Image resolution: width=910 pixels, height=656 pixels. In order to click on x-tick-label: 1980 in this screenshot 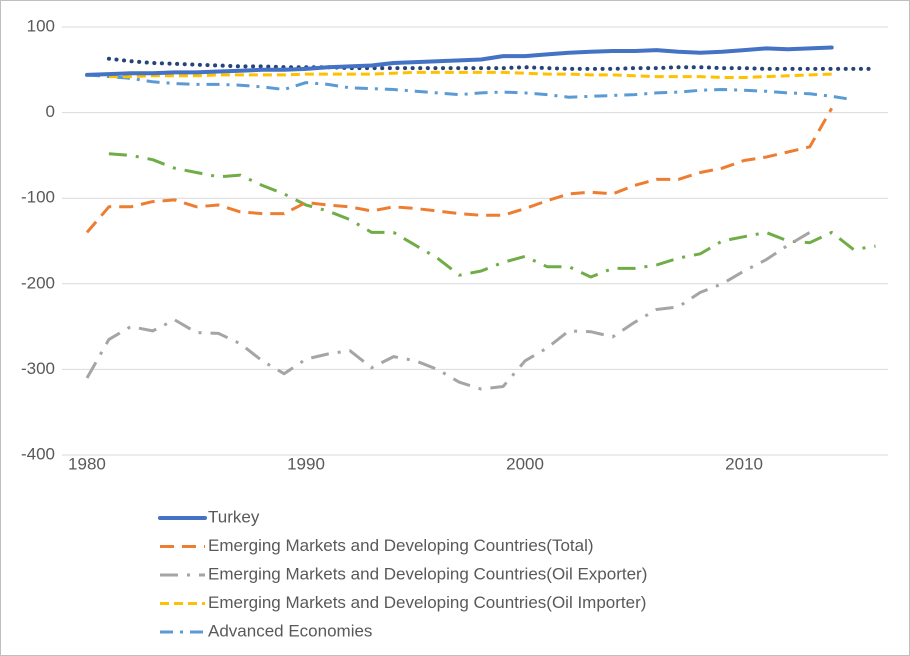, I will do `click(87, 463)`.